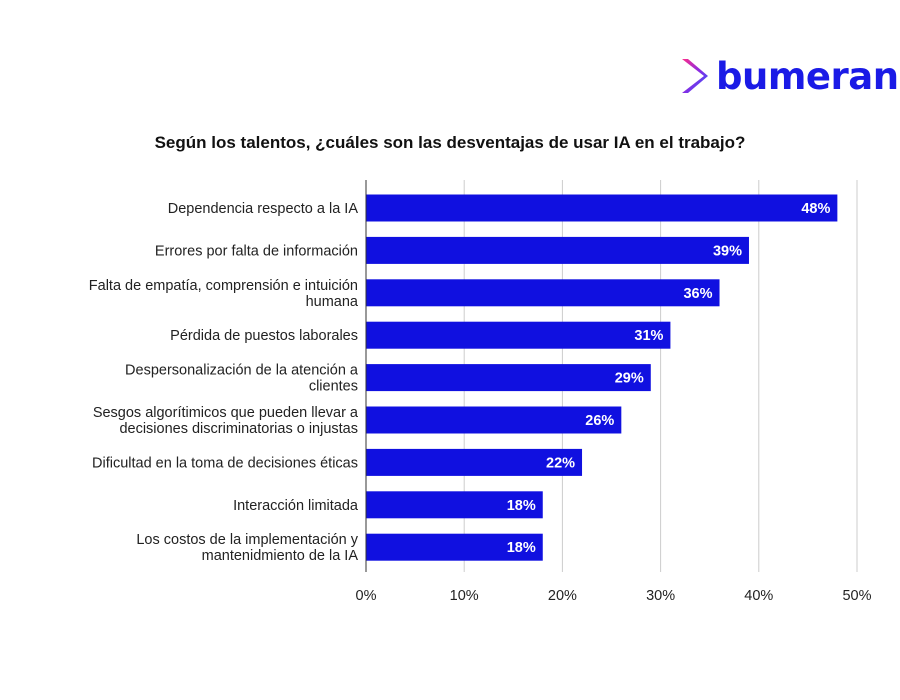  What do you see at coordinates (242, 371) in the screenshot?
I see `category-label: Despersonalización de la atención a` at bounding box center [242, 371].